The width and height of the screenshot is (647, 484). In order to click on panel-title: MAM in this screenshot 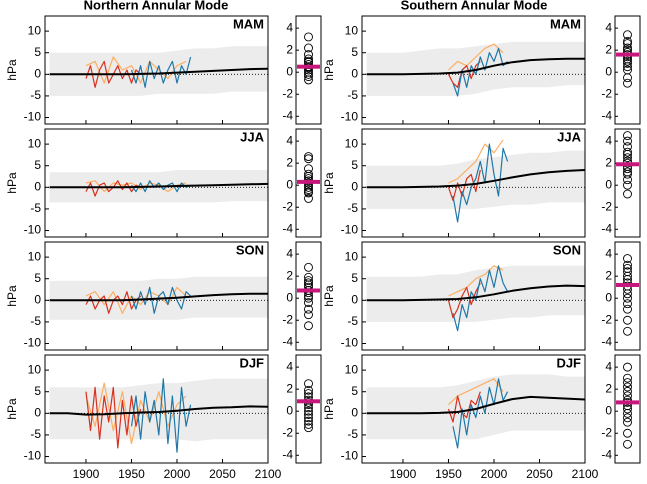, I will do `click(565, 23)`.